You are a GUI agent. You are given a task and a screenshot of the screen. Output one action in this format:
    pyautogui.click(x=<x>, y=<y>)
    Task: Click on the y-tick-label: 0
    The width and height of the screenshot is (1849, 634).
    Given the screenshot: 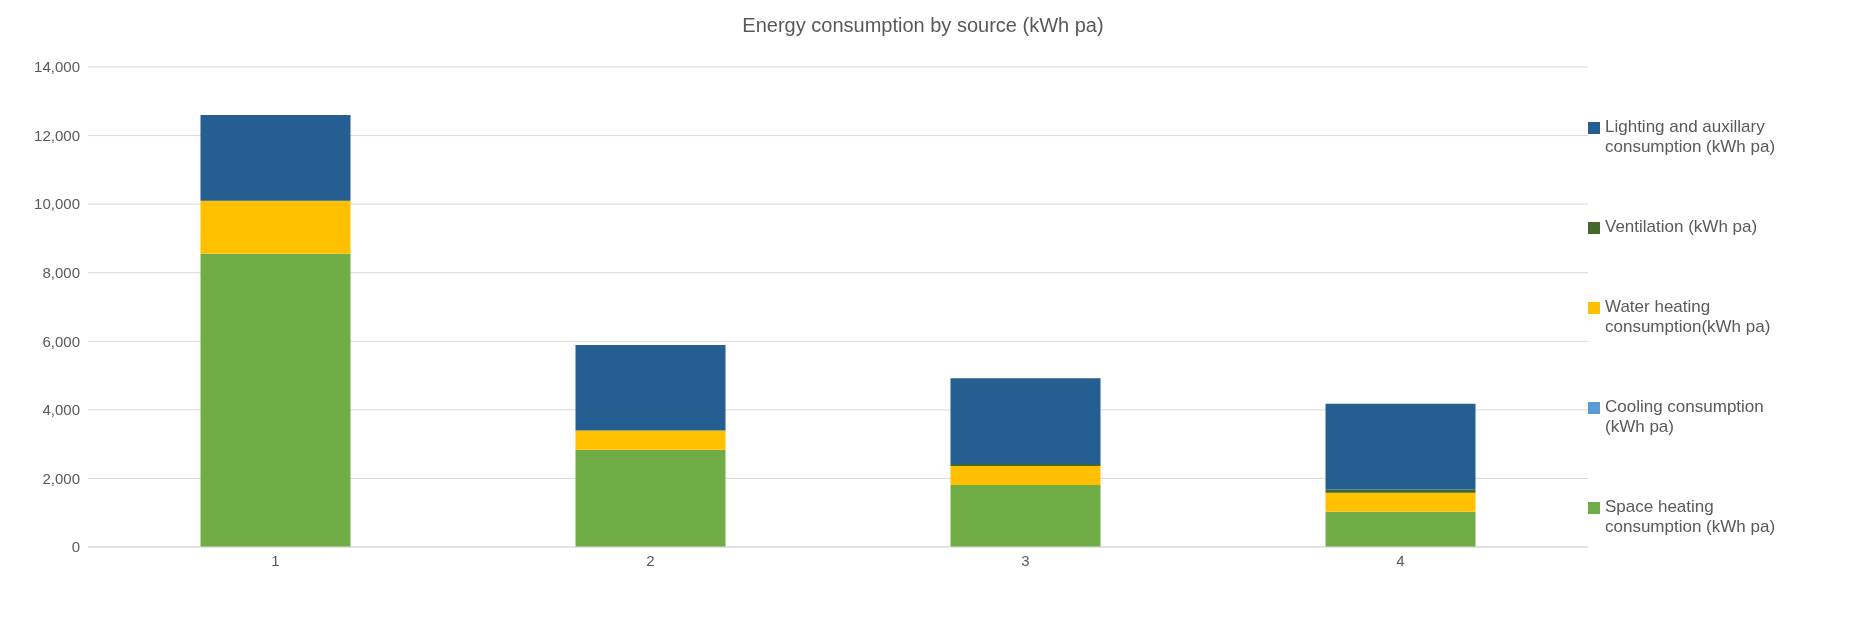 What is the action you would take?
    pyautogui.click(x=75, y=547)
    